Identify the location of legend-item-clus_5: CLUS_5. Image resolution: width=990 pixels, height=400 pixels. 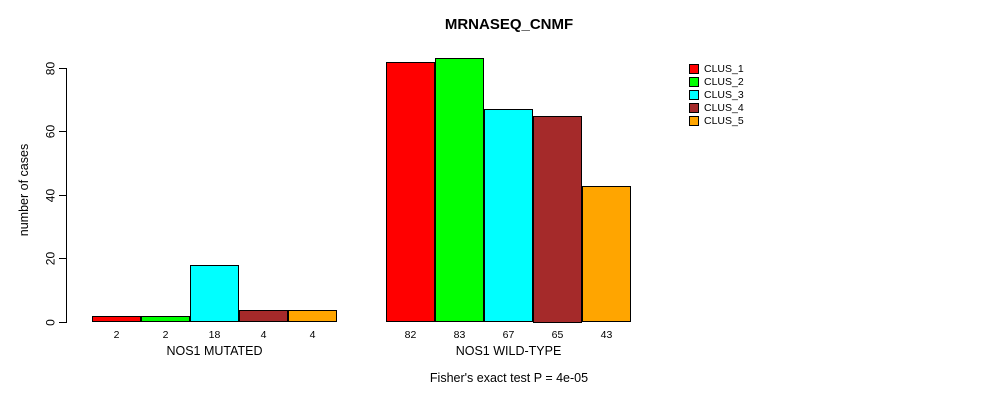
(716, 120).